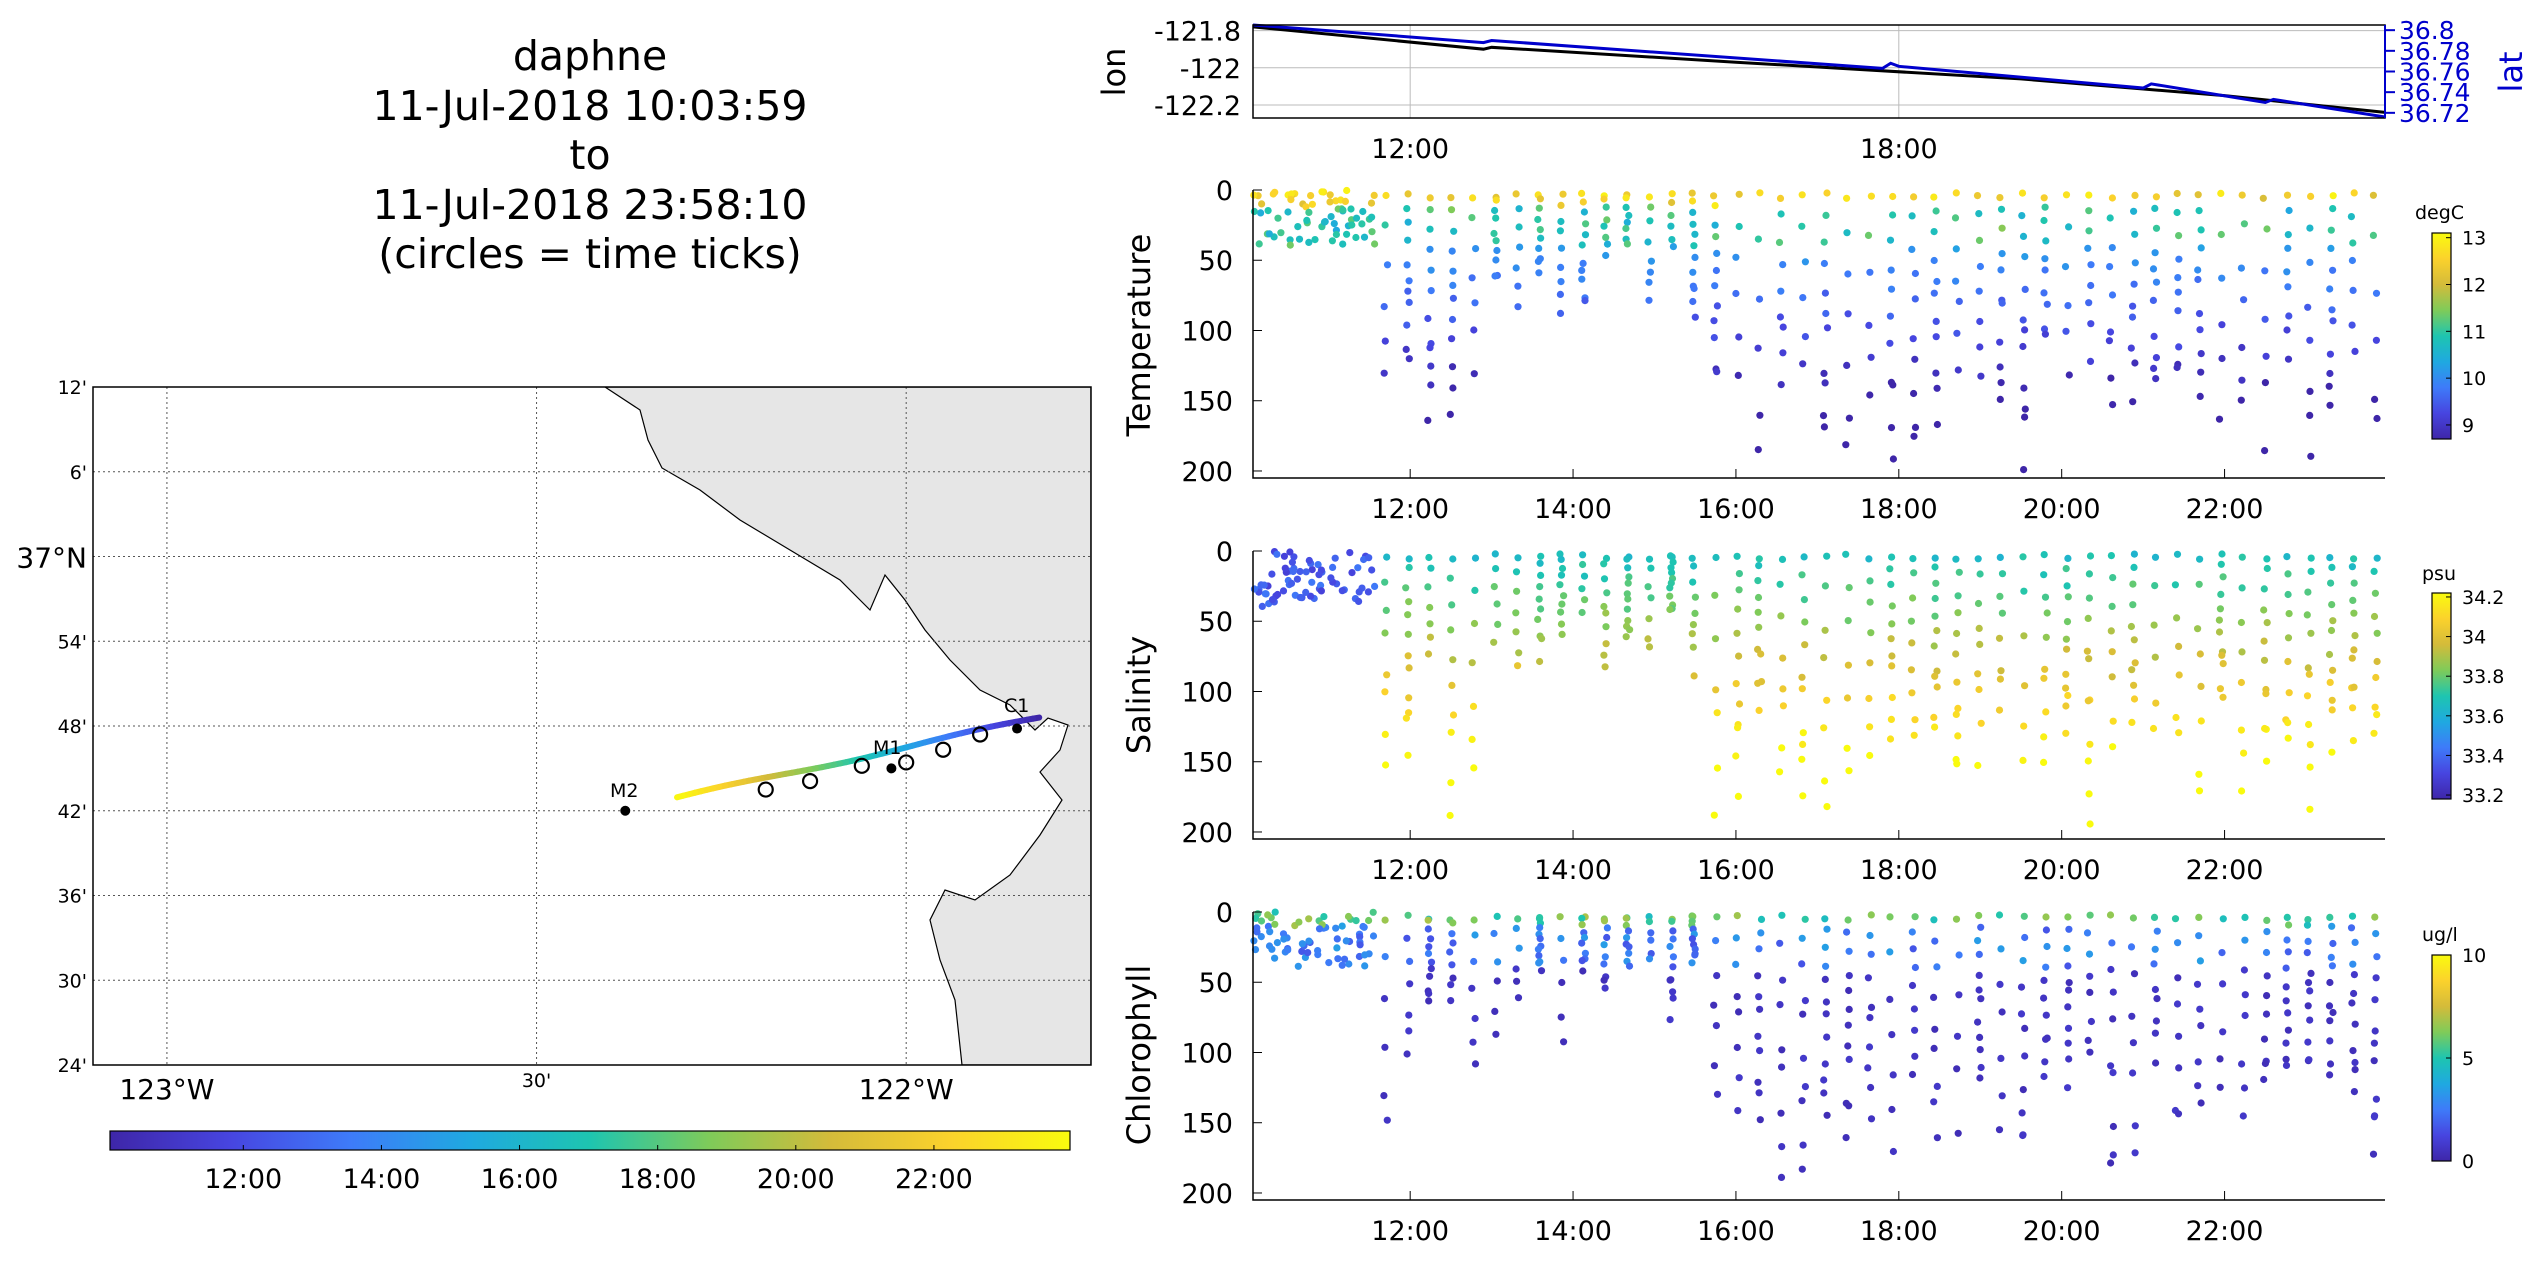 This screenshot has height=1273, width=2545. What do you see at coordinates (2483, 598) in the screenshot?
I see `colorbar-tick-label: 34.2` at bounding box center [2483, 598].